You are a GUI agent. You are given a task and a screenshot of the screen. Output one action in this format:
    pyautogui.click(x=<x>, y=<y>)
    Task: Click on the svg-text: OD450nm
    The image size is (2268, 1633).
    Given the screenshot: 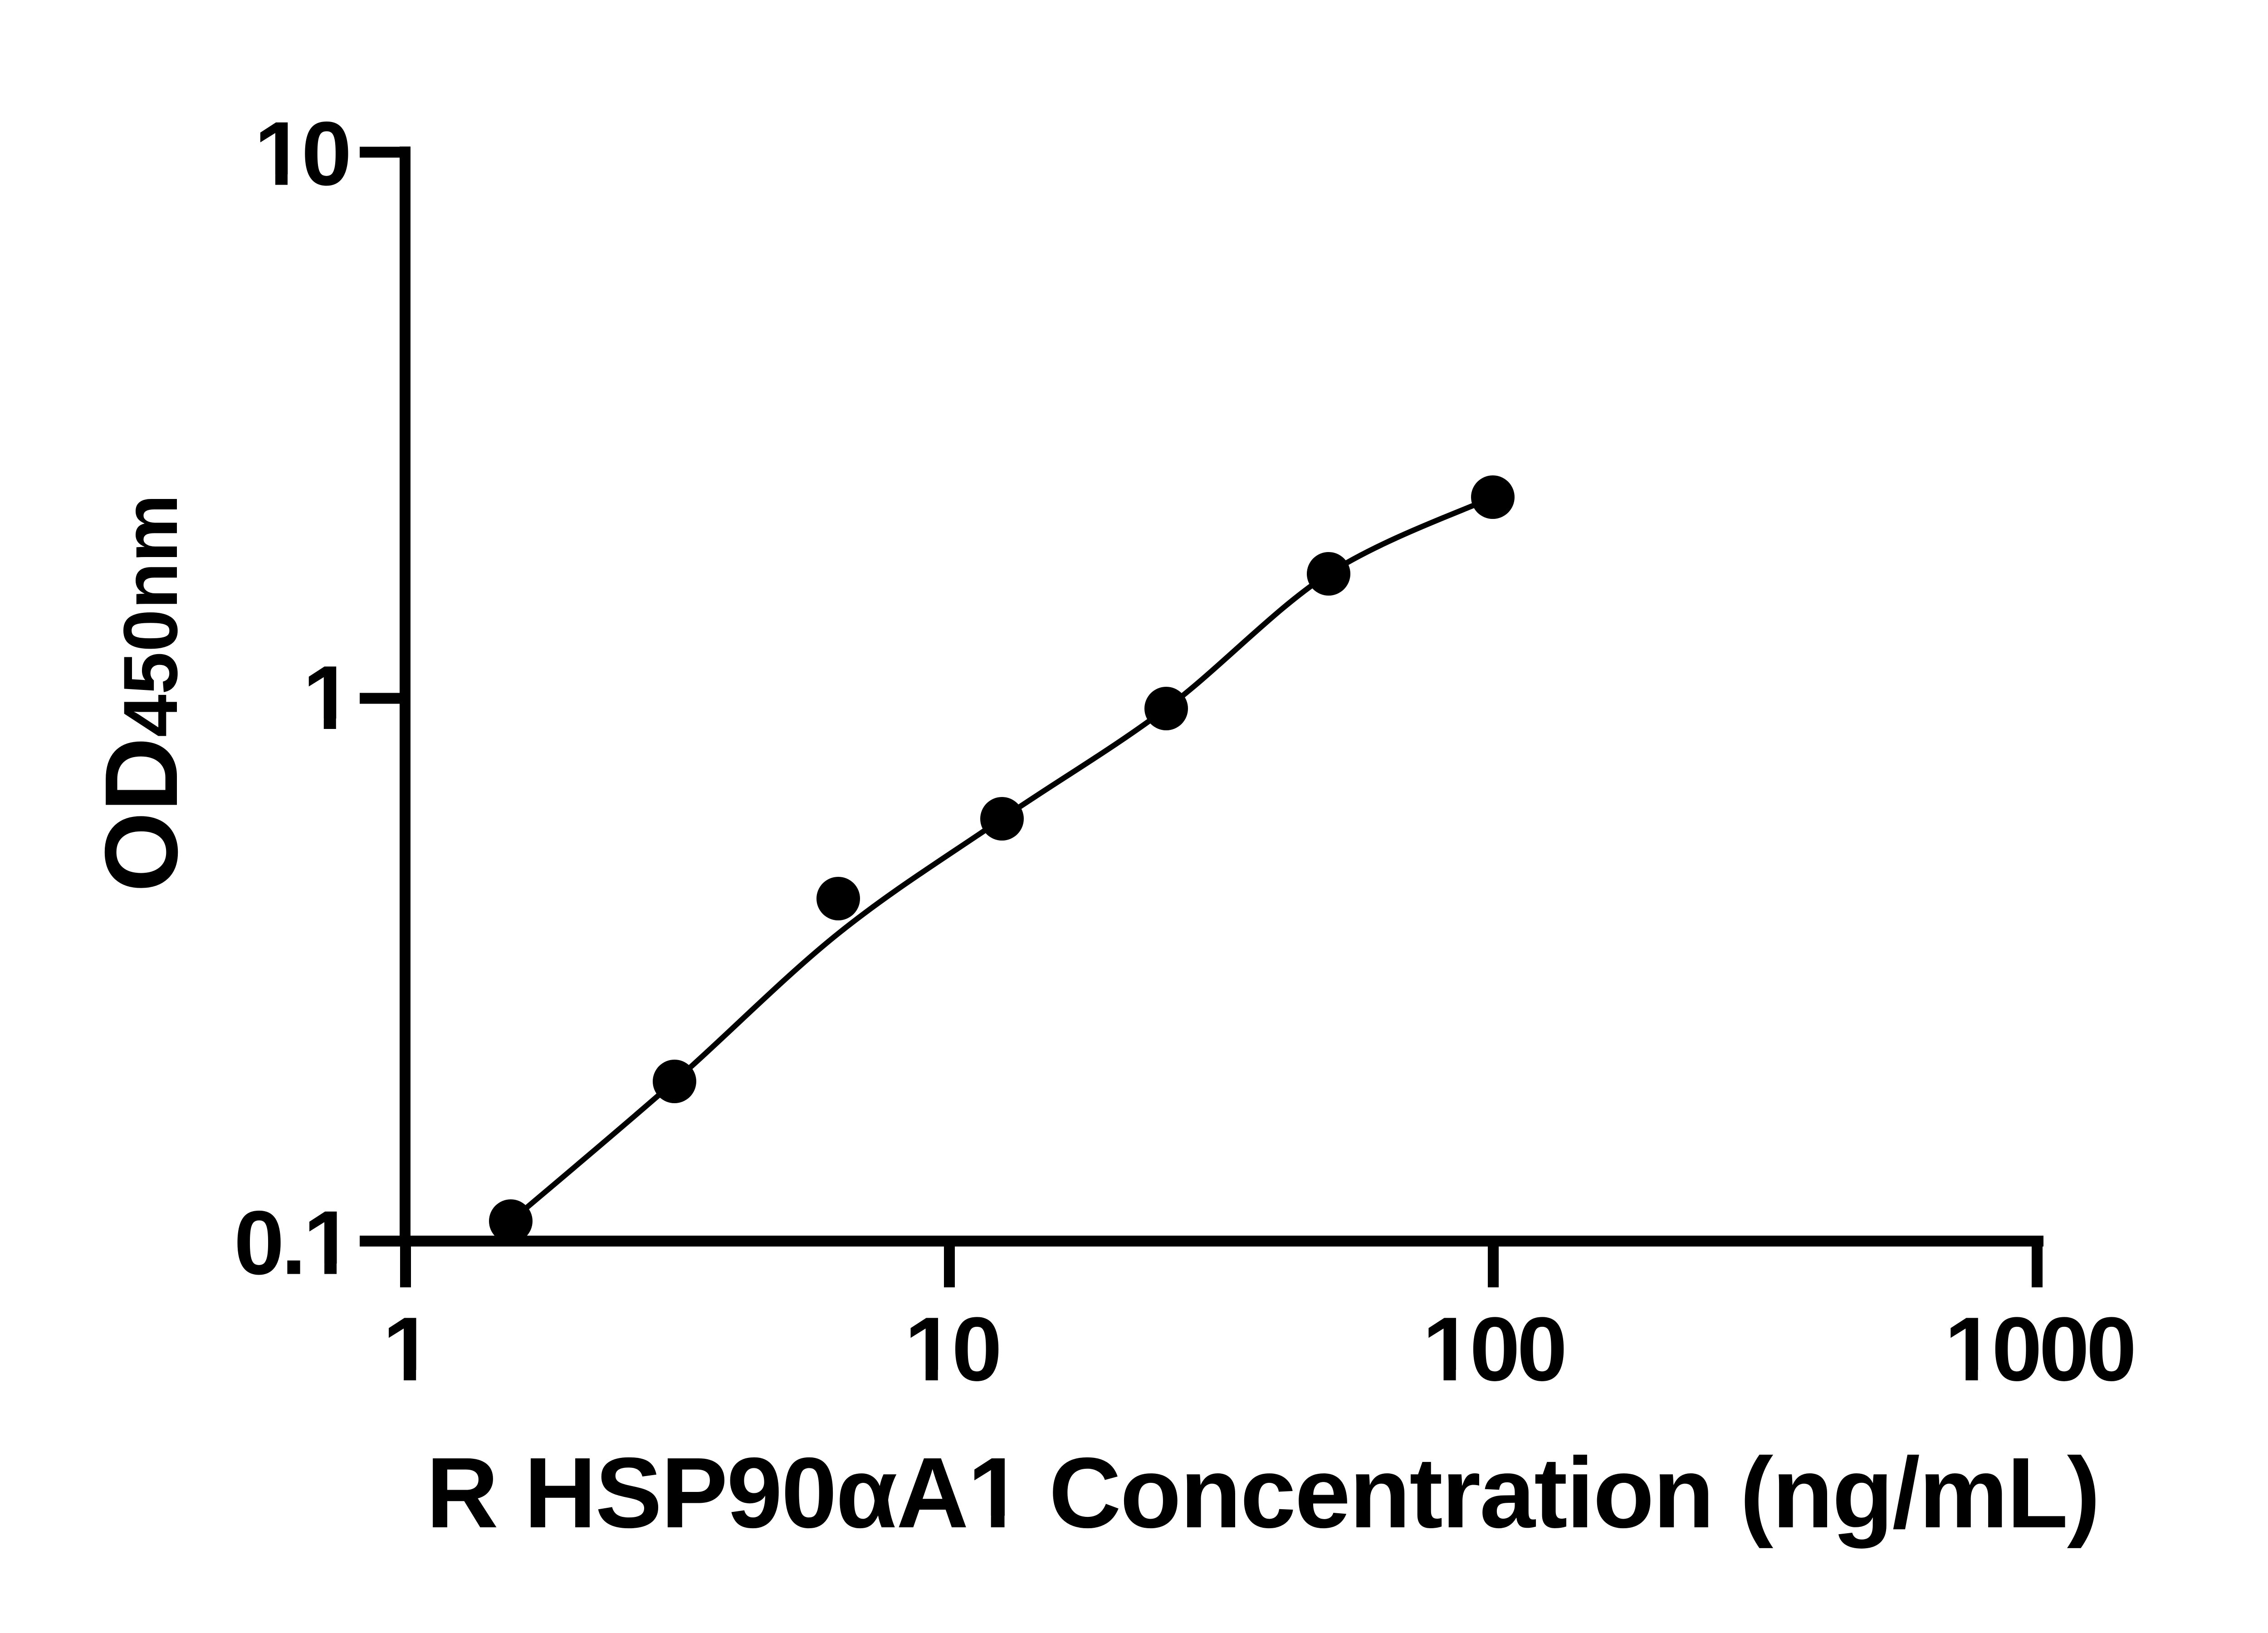 What is the action you would take?
    pyautogui.click(x=141, y=693)
    